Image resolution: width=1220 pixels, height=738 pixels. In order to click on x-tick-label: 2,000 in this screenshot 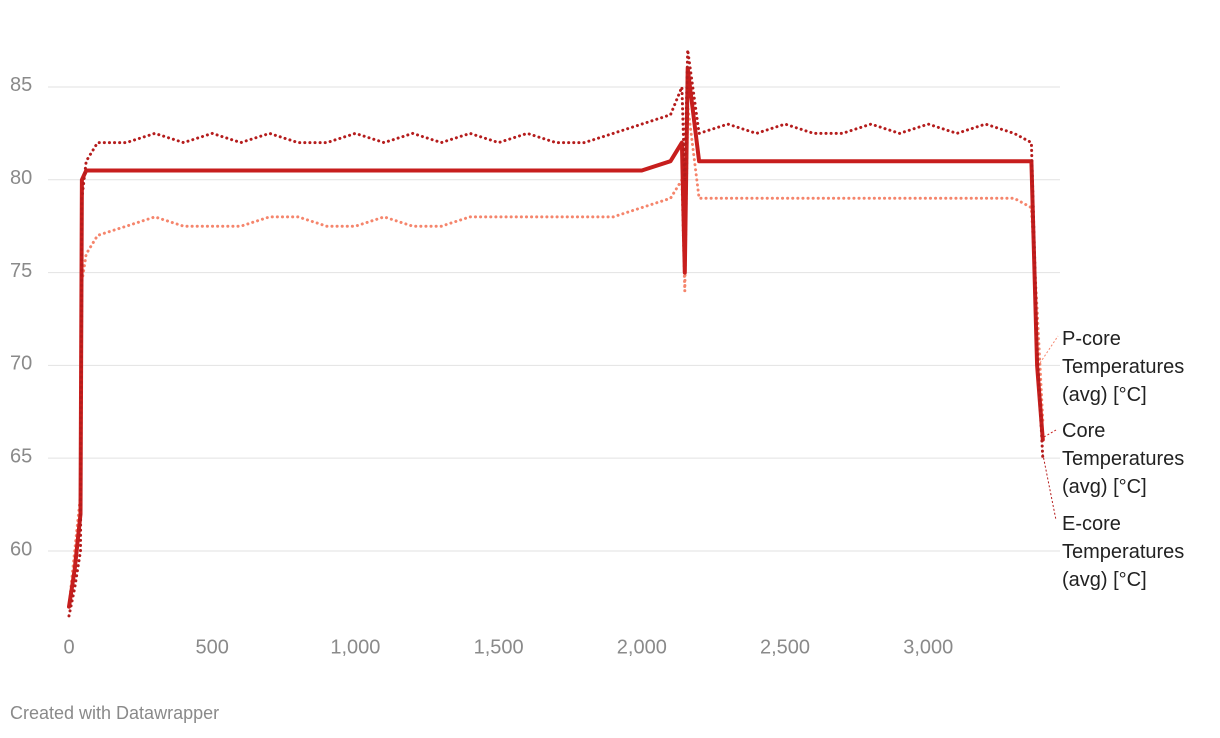, I will do `click(642, 647)`.